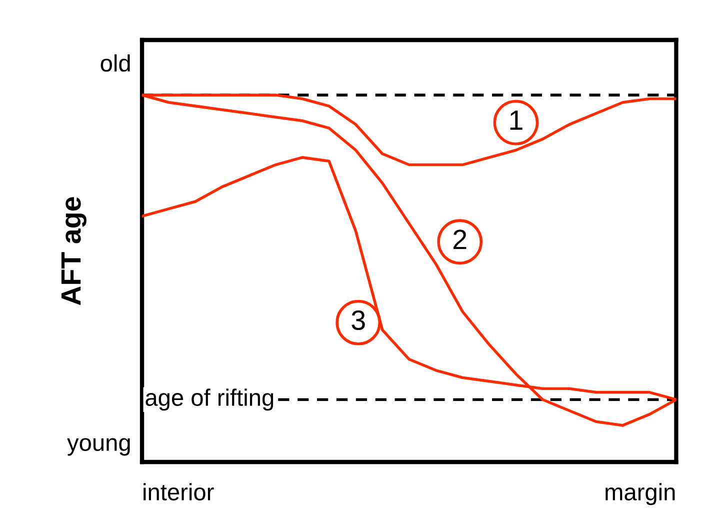 This screenshot has height=523, width=708. I want to click on y-axis-title: AFT age, so click(73, 251).